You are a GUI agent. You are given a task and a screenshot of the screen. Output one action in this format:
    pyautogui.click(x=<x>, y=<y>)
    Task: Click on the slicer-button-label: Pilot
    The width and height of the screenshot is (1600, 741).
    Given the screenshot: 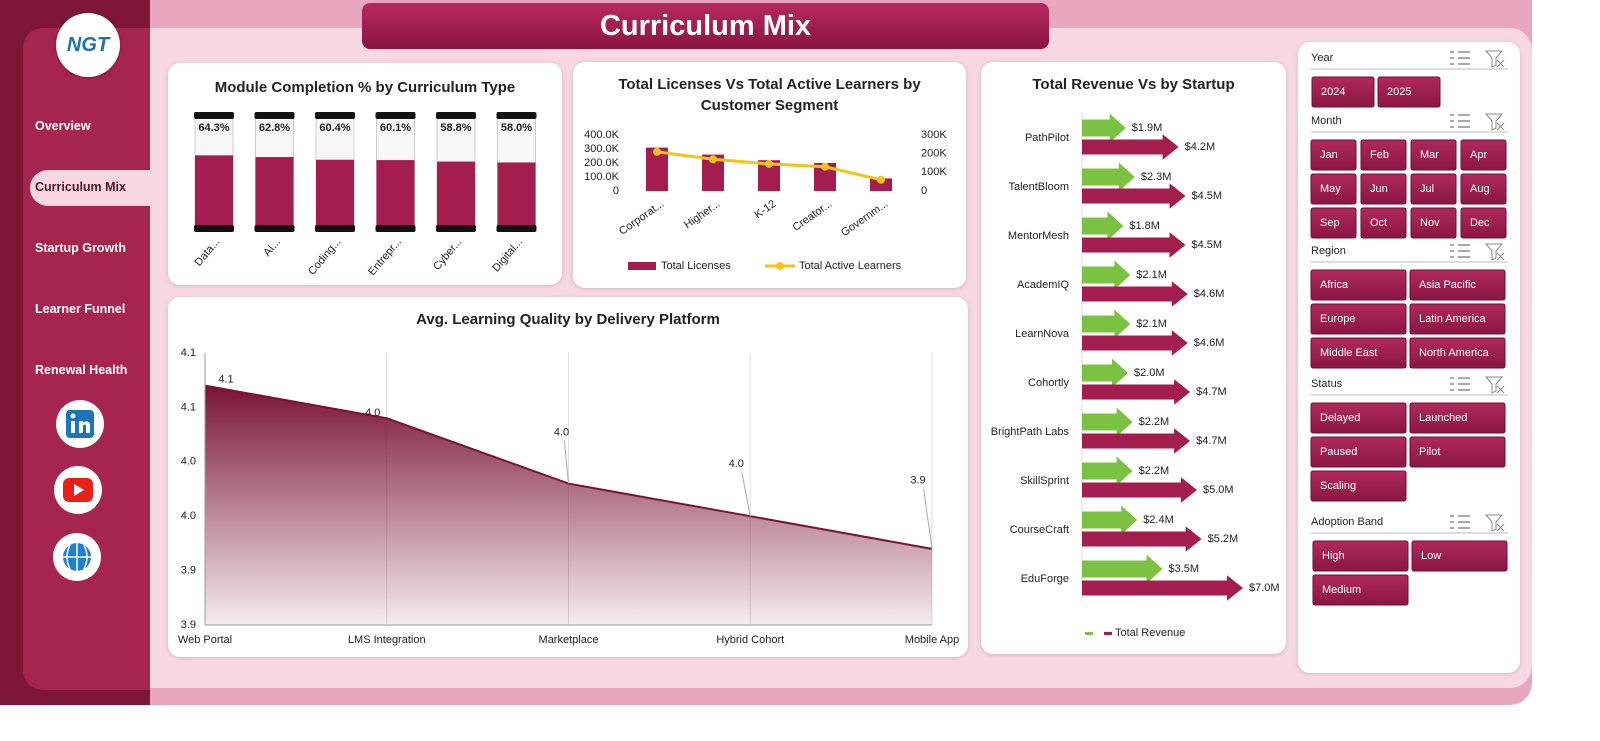 What is the action you would take?
    pyautogui.click(x=1429, y=452)
    